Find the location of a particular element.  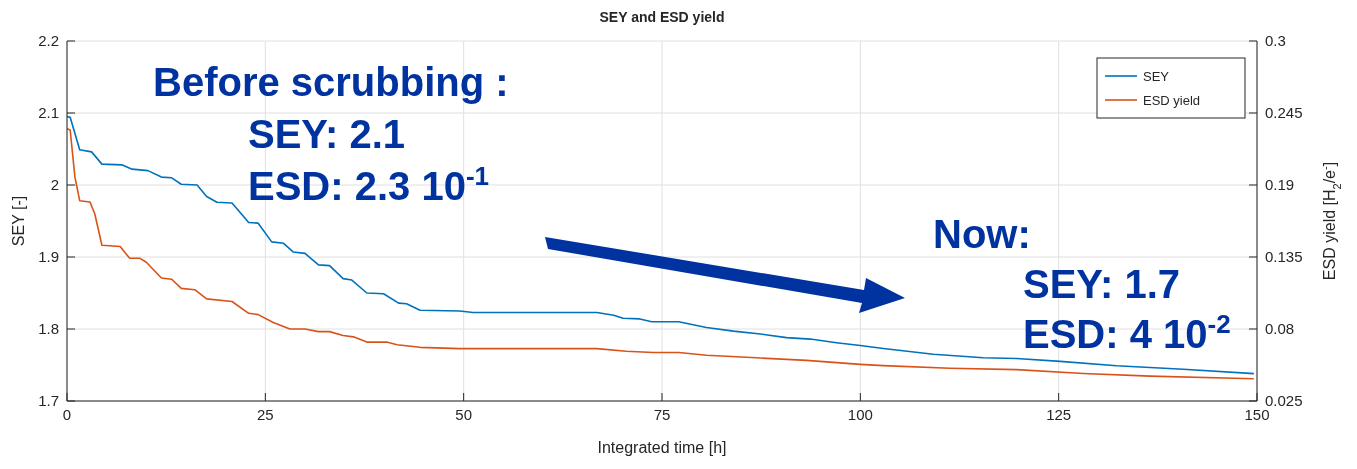

y2-tick-label: 0.245 is located at coordinates (1284, 113).